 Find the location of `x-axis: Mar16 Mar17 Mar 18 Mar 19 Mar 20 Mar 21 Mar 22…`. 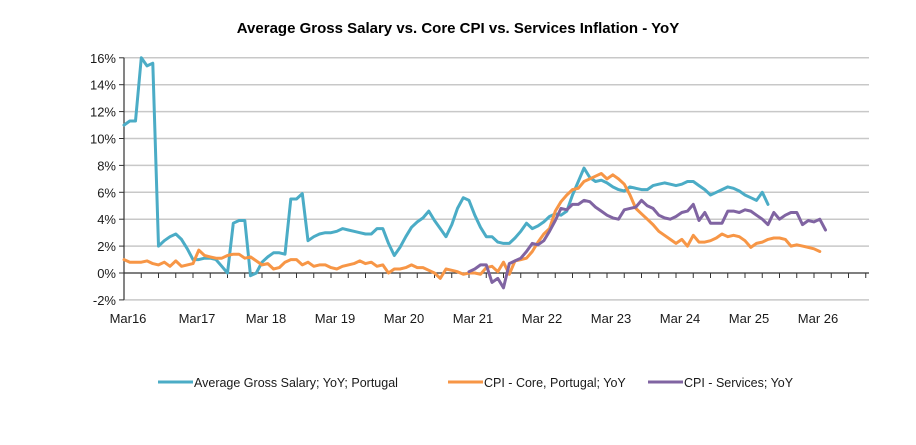

x-axis: Mar16 Mar17 Mar 18 Mar 19 Mar 20 Mar 21 Mar 22… is located at coordinates (489, 299).